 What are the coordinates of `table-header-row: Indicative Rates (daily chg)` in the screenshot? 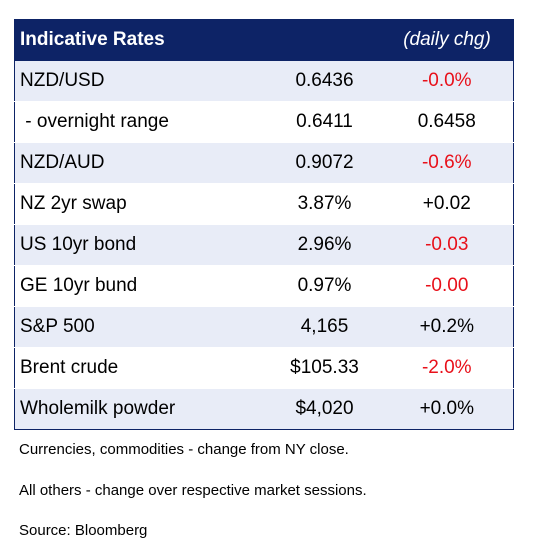 It's located at (264, 40).